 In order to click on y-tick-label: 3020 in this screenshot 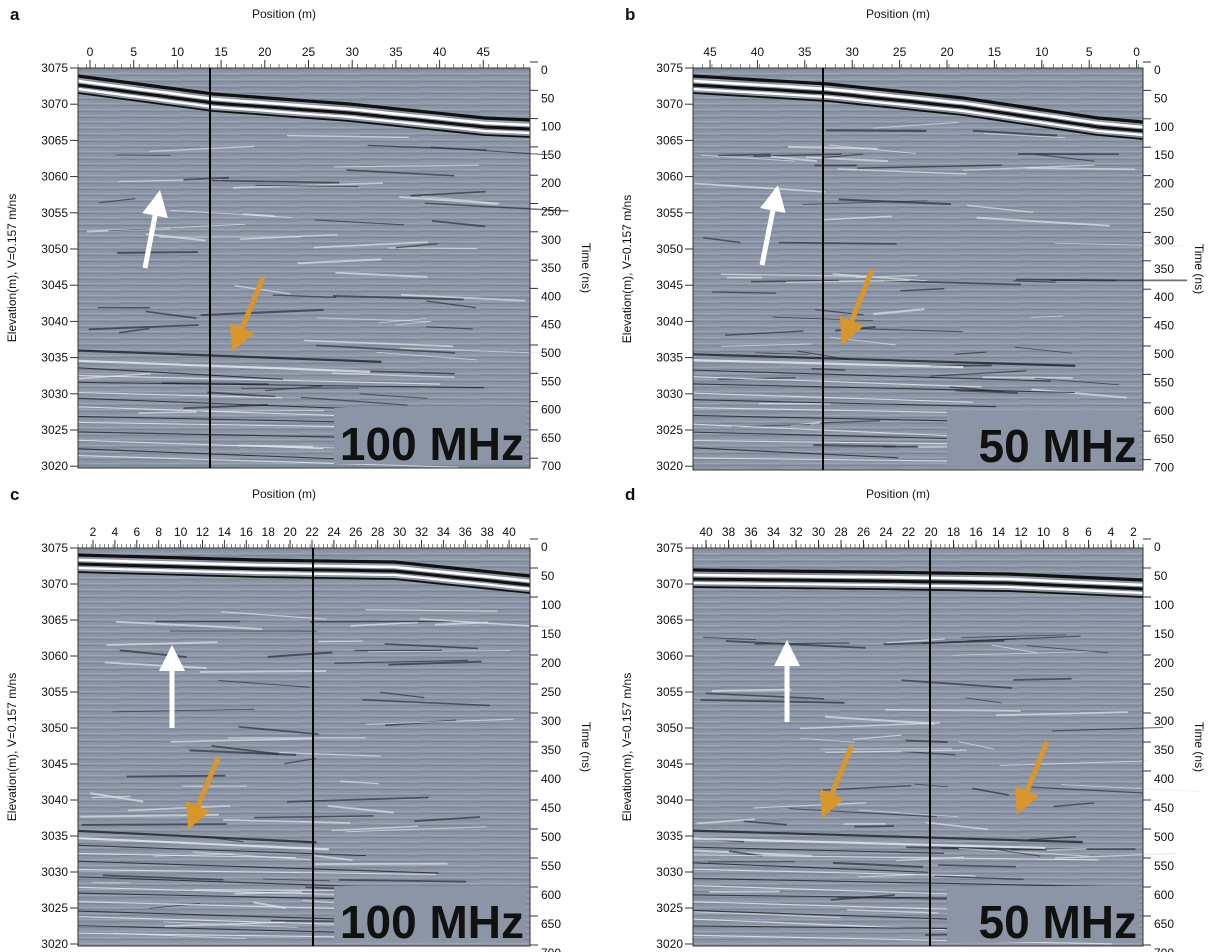, I will do `click(54, 466)`.